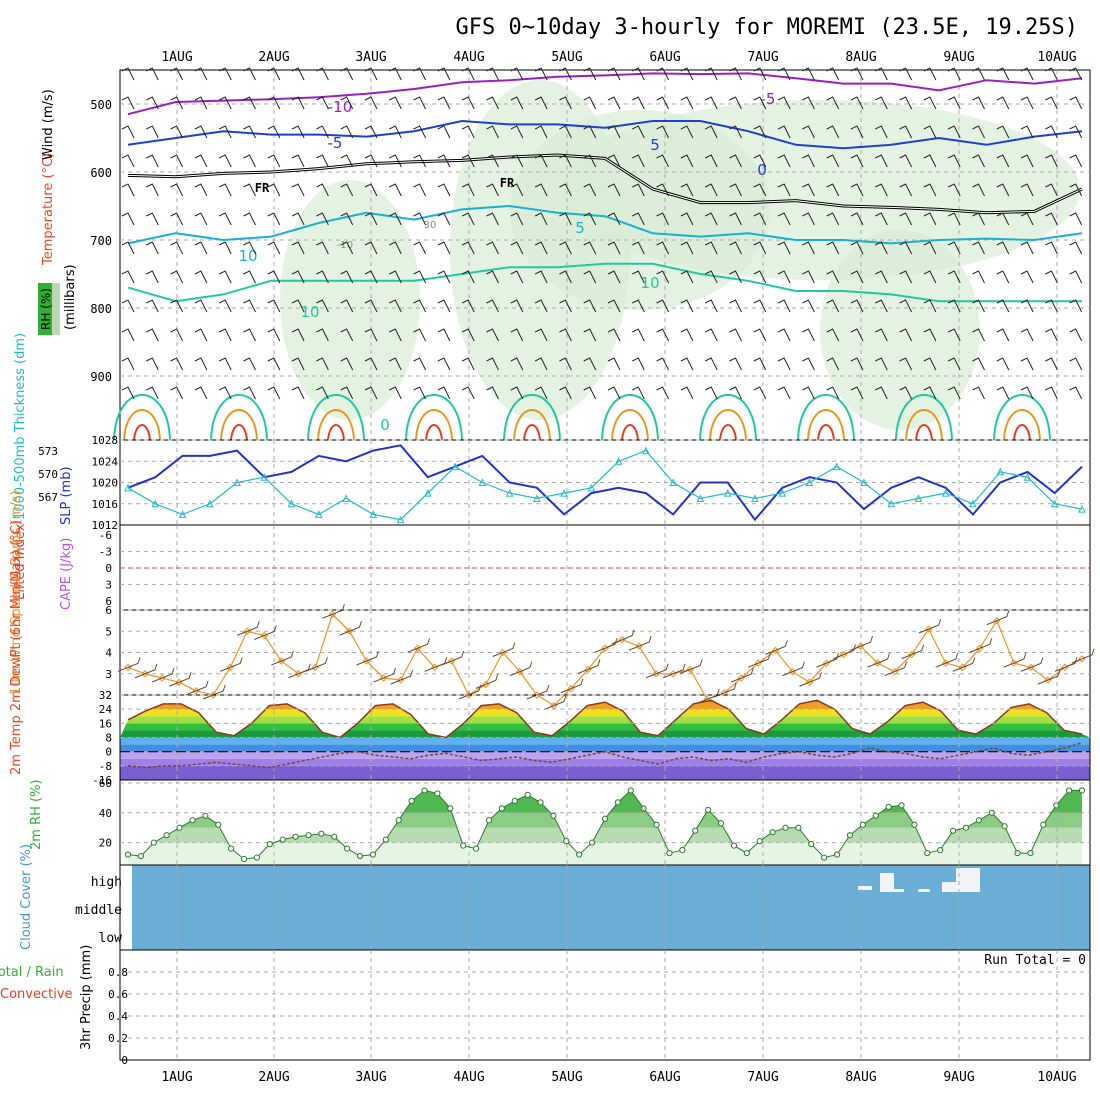  What do you see at coordinates (98, 910) in the screenshot?
I see `cloud-row-label: middle` at bounding box center [98, 910].